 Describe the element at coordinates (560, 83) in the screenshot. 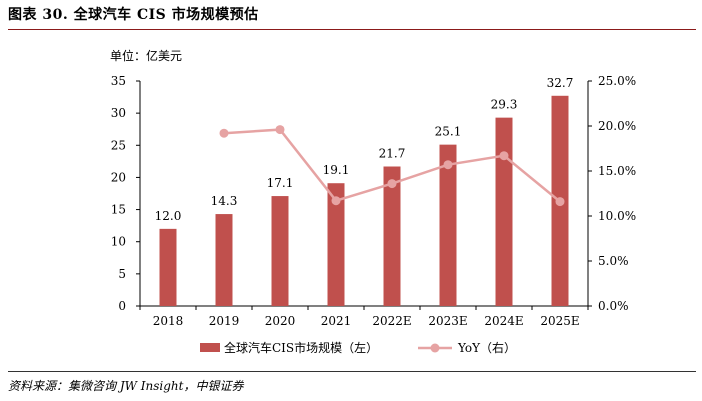

I see `bar-data-label: 32.7` at that location.